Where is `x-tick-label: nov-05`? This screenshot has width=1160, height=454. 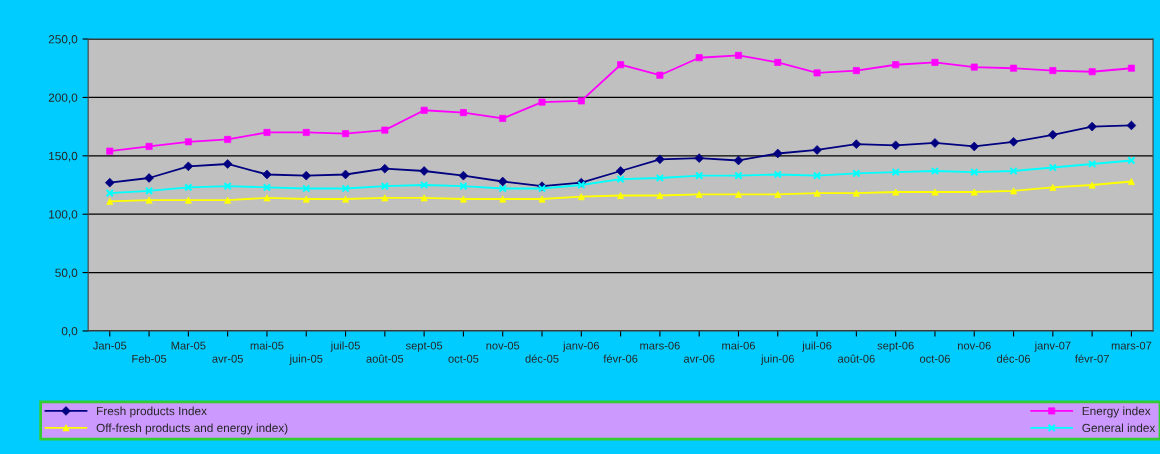
x-tick-label: nov-05 is located at coordinates (503, 345).